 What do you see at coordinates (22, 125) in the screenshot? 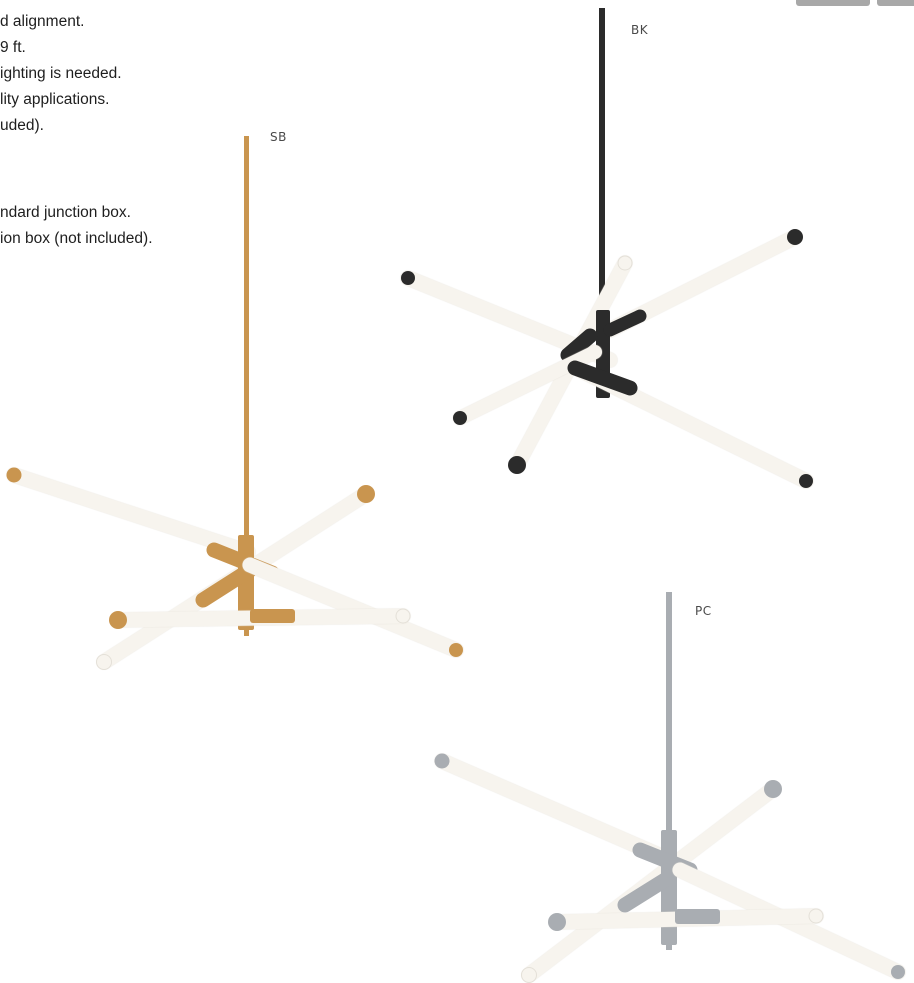
I see `spec-line-included: uded).` at bounding box center [22, 125].